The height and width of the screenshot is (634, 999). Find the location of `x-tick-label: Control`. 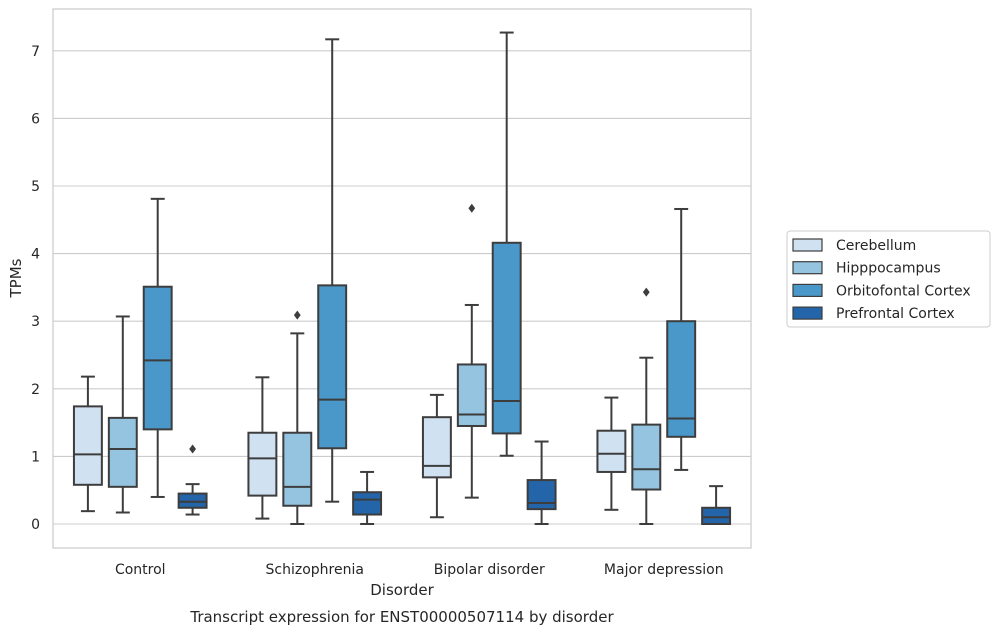

x-tick-label: Control is located at coordinates (140, 570).